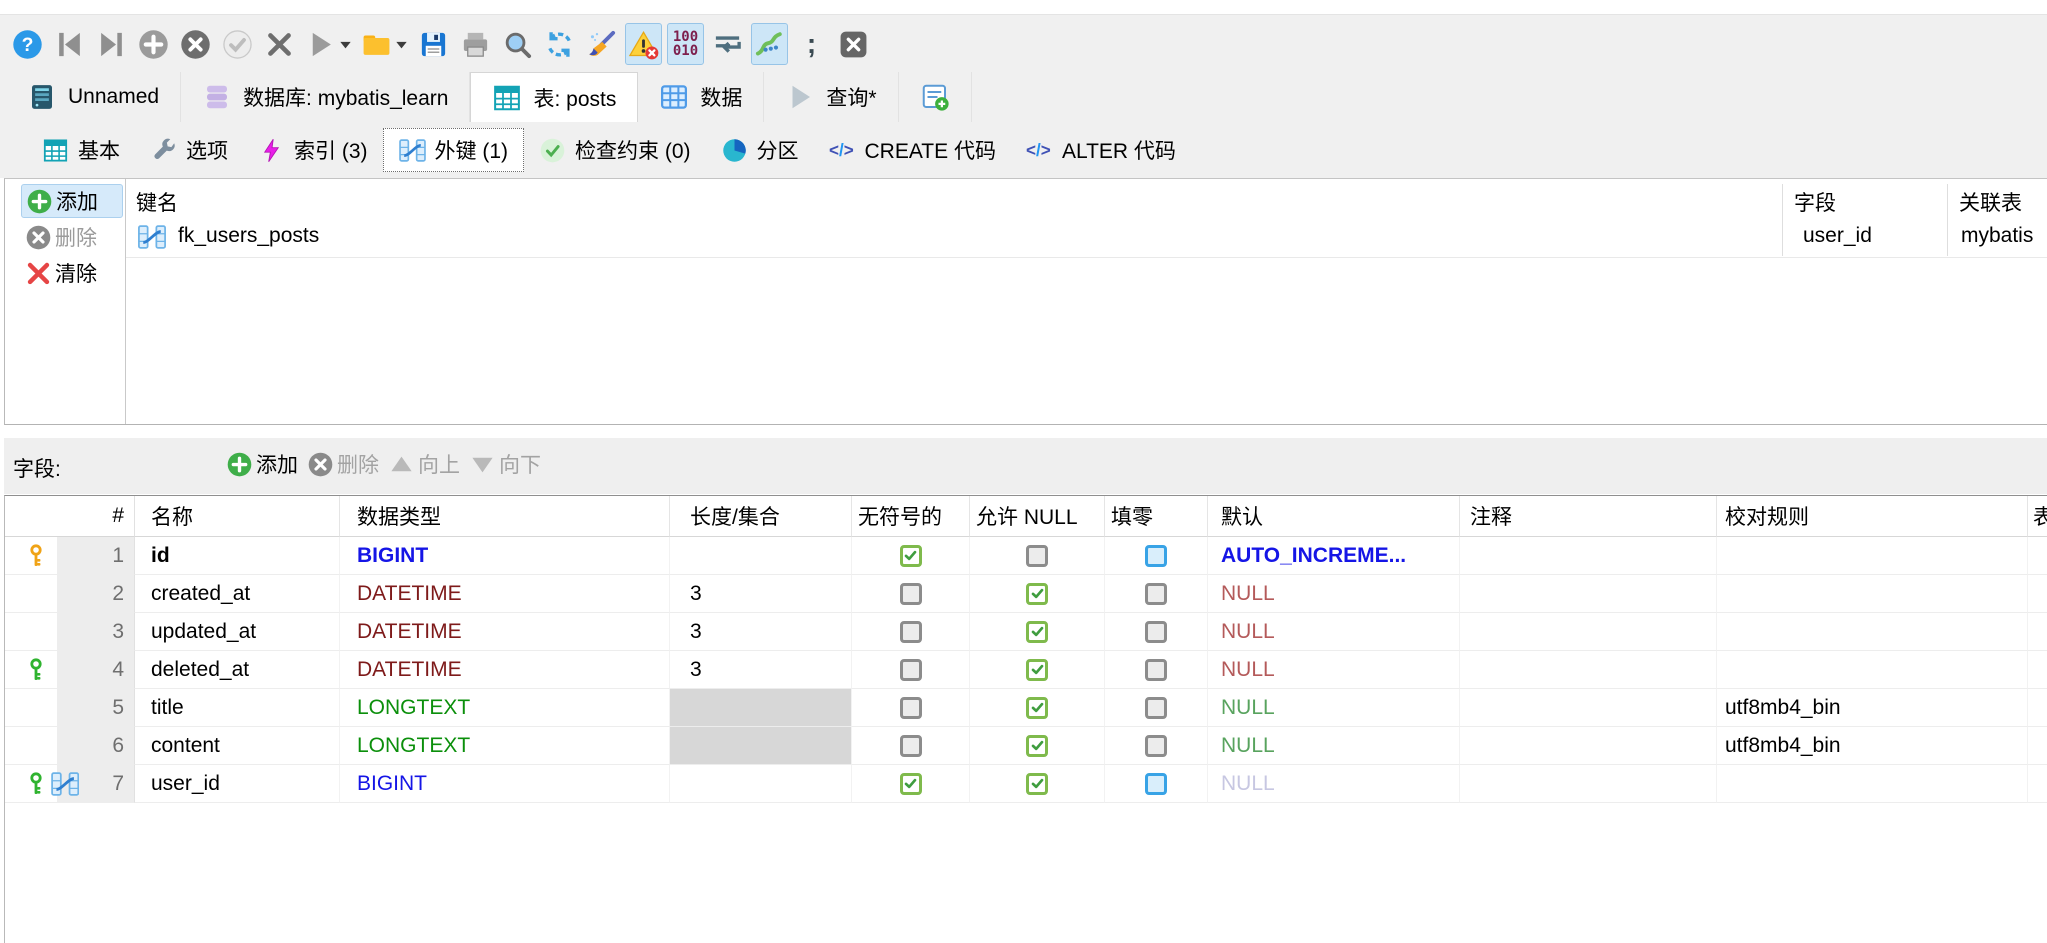 The height and width of the screenshot is (943, 2047). Describe the element at coordinates (262, 464) in the screenshot. I see `fields-add-button: 添加` at that location.